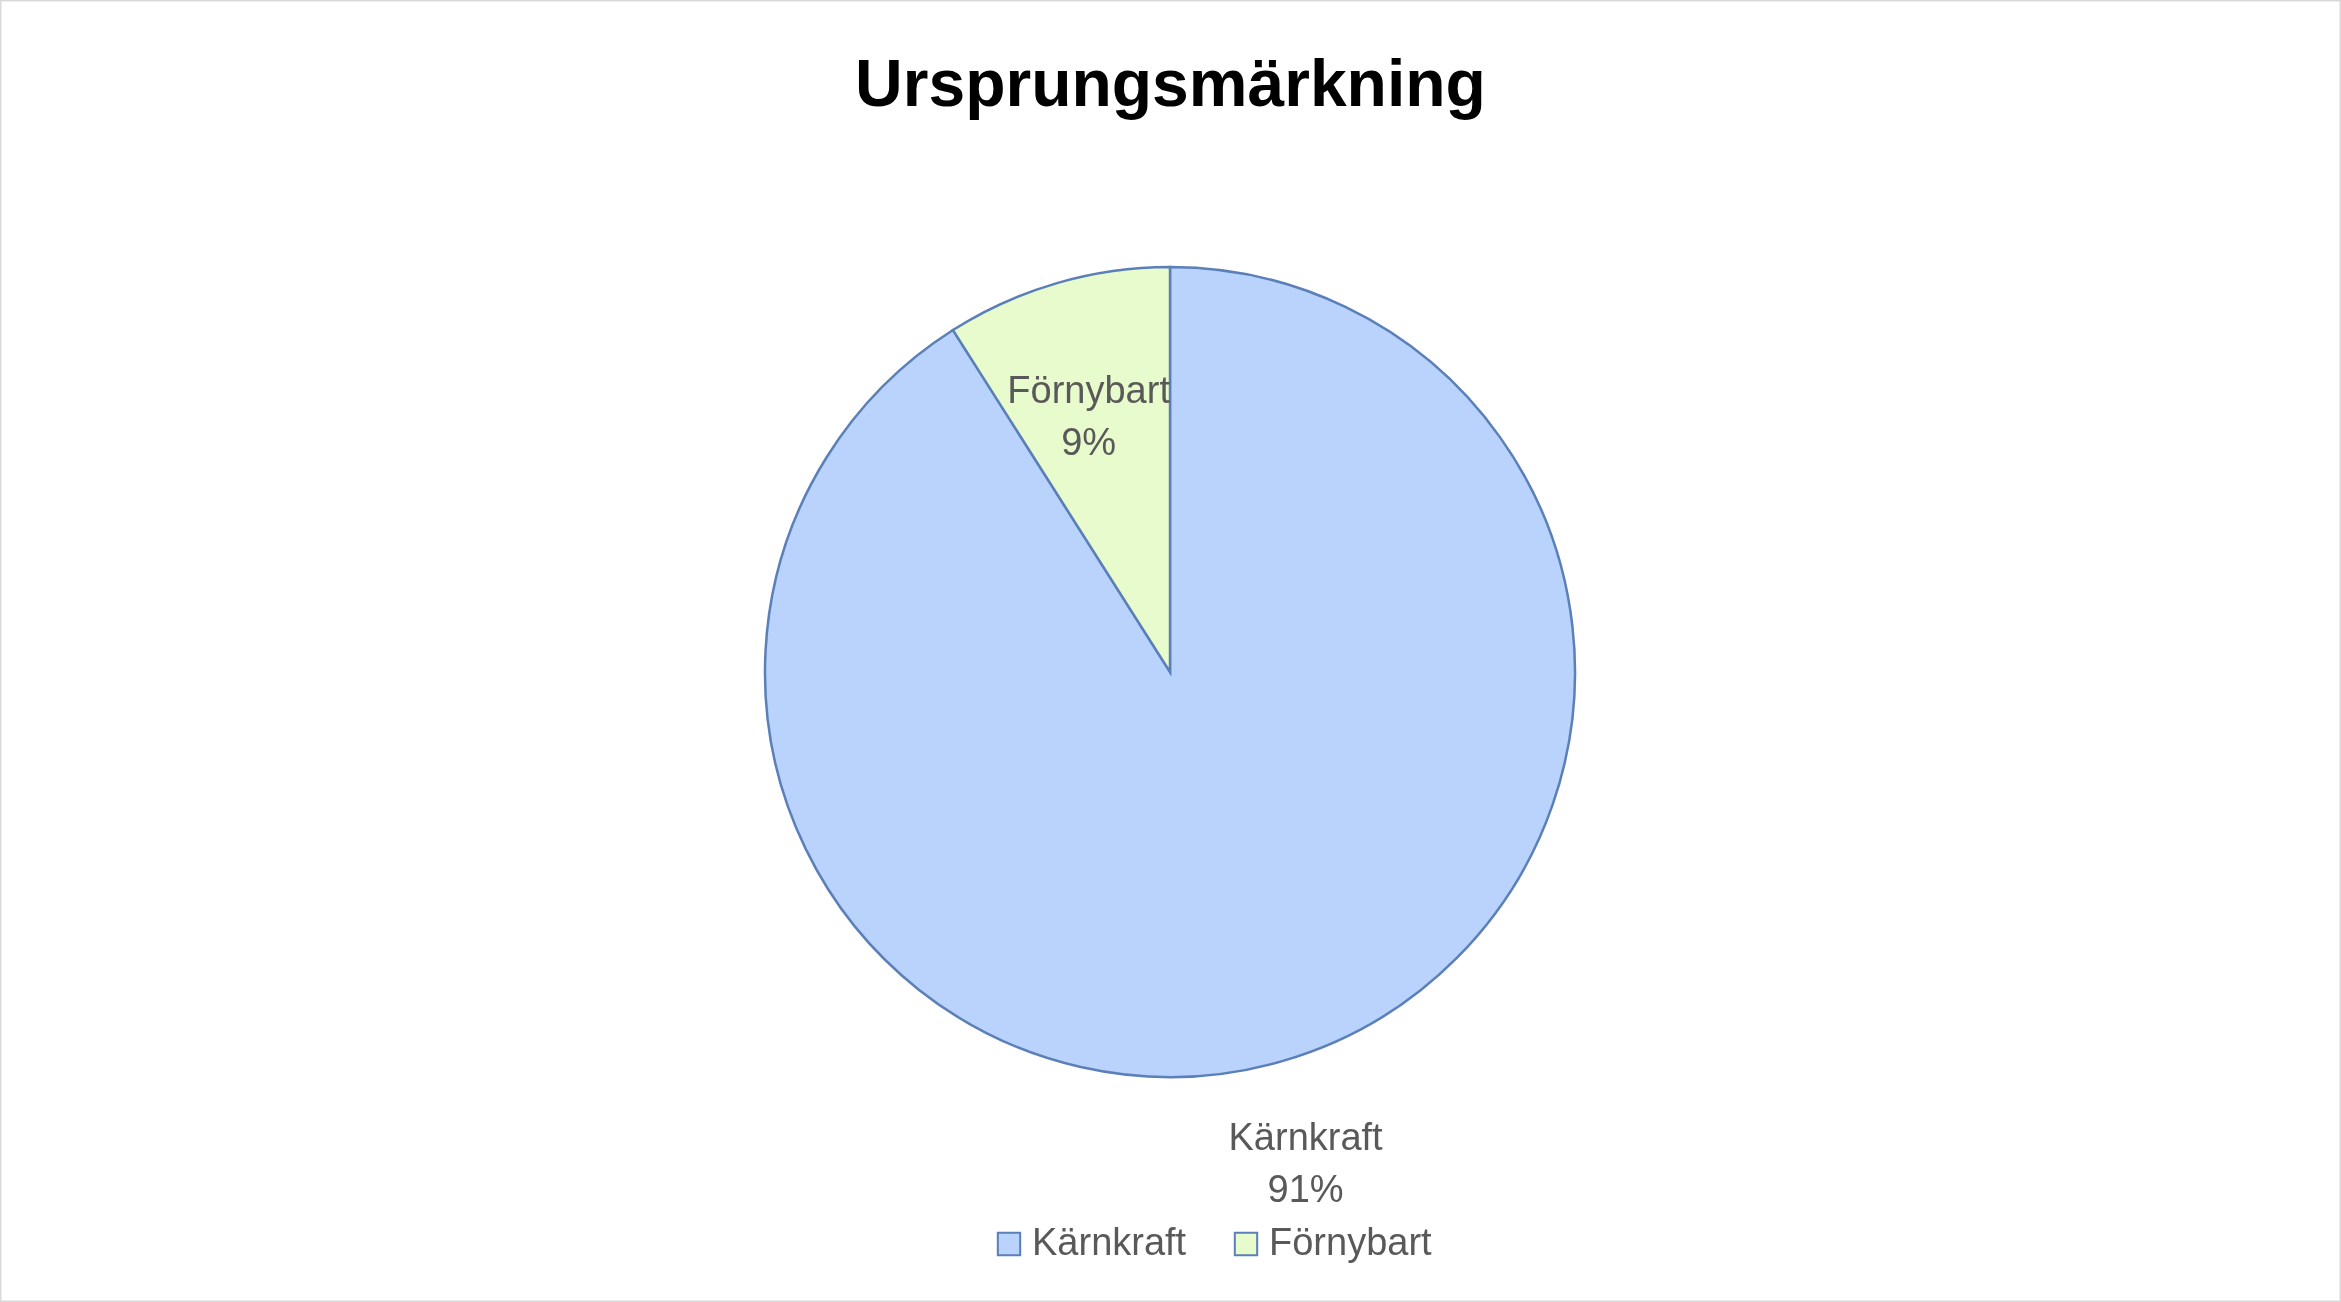 Image resolution: width=2341 pixels, height=1302 pixels. What do you see at coordinates (1170, 83) in the screenshot?
I see `chart-title: Ursprungsmärkning` at bounding box center [1170, 83].